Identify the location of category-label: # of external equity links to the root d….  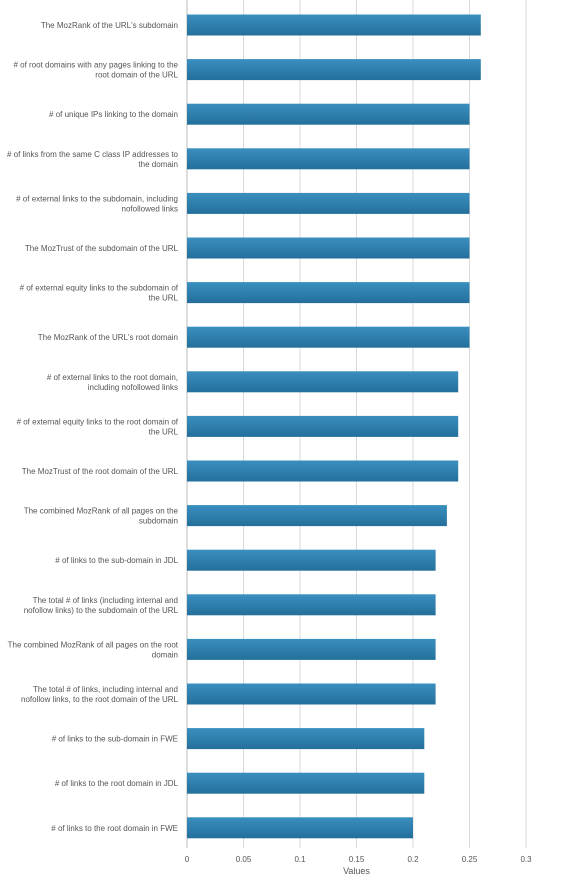
(98, 426).